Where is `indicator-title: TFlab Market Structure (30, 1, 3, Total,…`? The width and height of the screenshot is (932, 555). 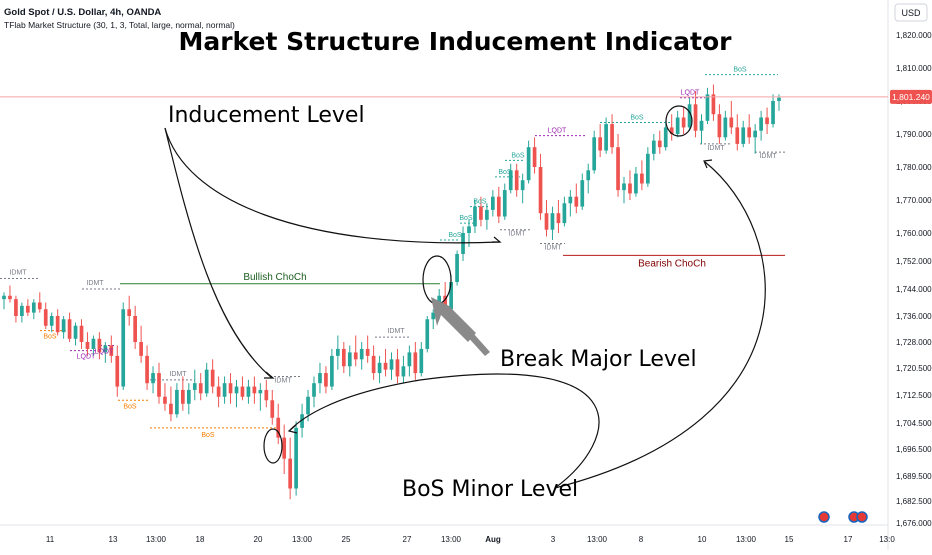 indicator-title: TFlab Market Structure (30, 1, 3, Total,… is located at coordinates (119, 25).